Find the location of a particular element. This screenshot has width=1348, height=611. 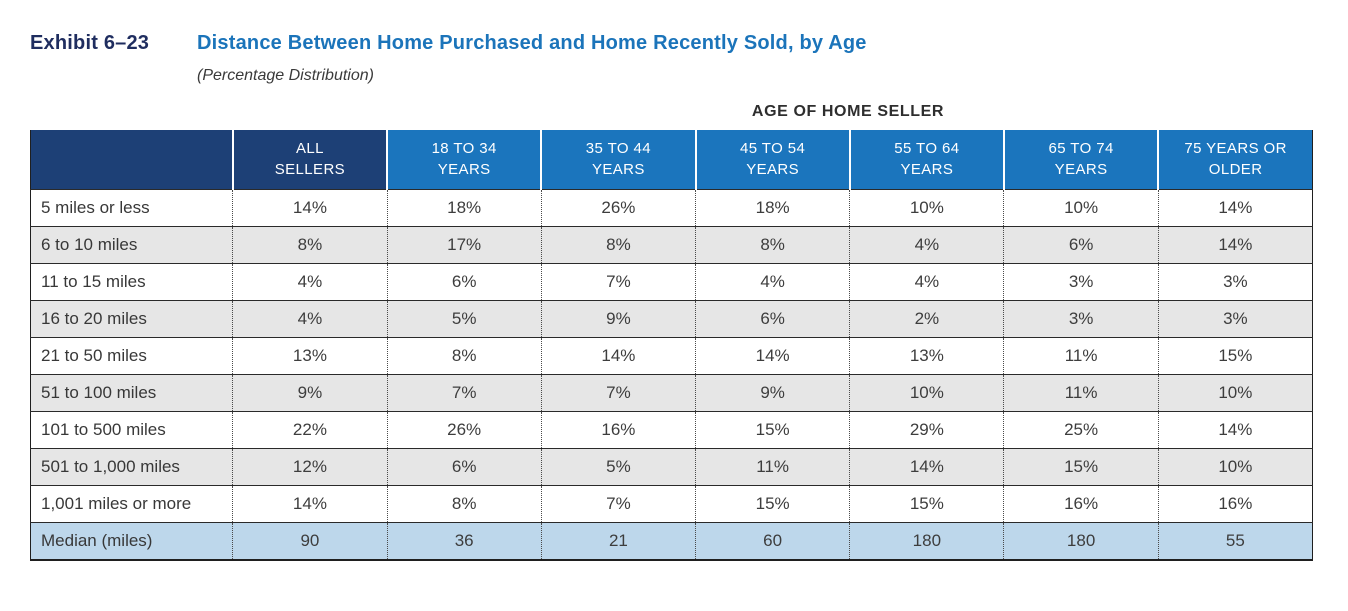

table-row: 6 to 10 miles 8% 17% 8% 8% 4% 6% 14% is located at coordinates (671, 245).